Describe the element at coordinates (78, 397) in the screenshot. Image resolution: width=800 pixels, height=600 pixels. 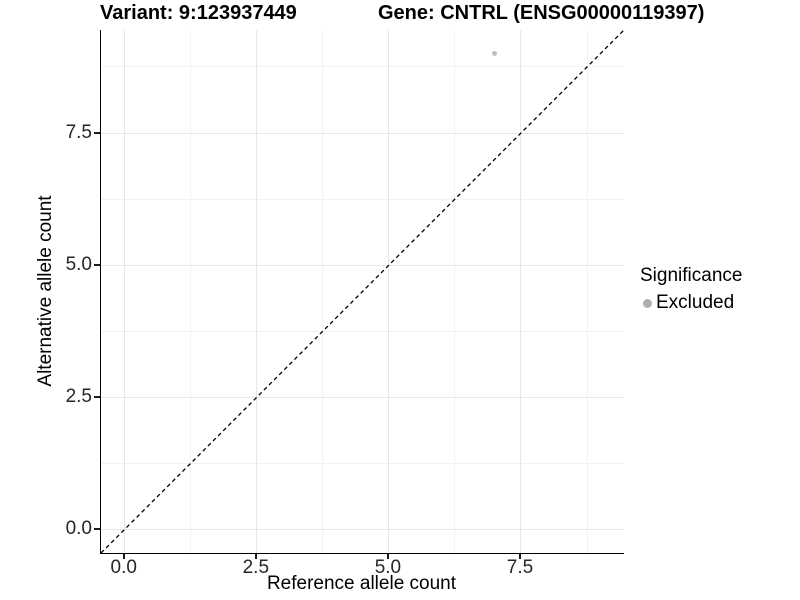
I see `y-tick-label: 2.5` at that location.